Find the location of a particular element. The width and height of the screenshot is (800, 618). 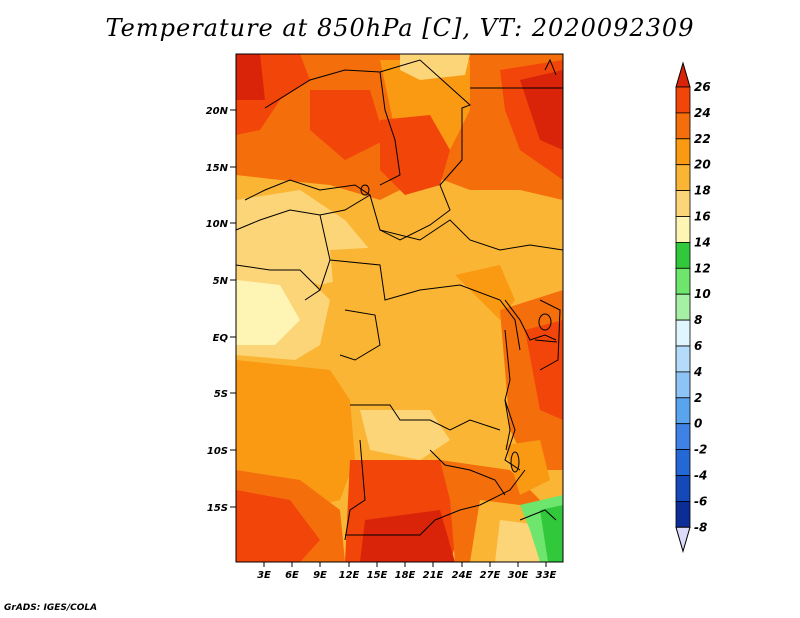

colorbar-label: 16 is located at coordinates (702, 217).